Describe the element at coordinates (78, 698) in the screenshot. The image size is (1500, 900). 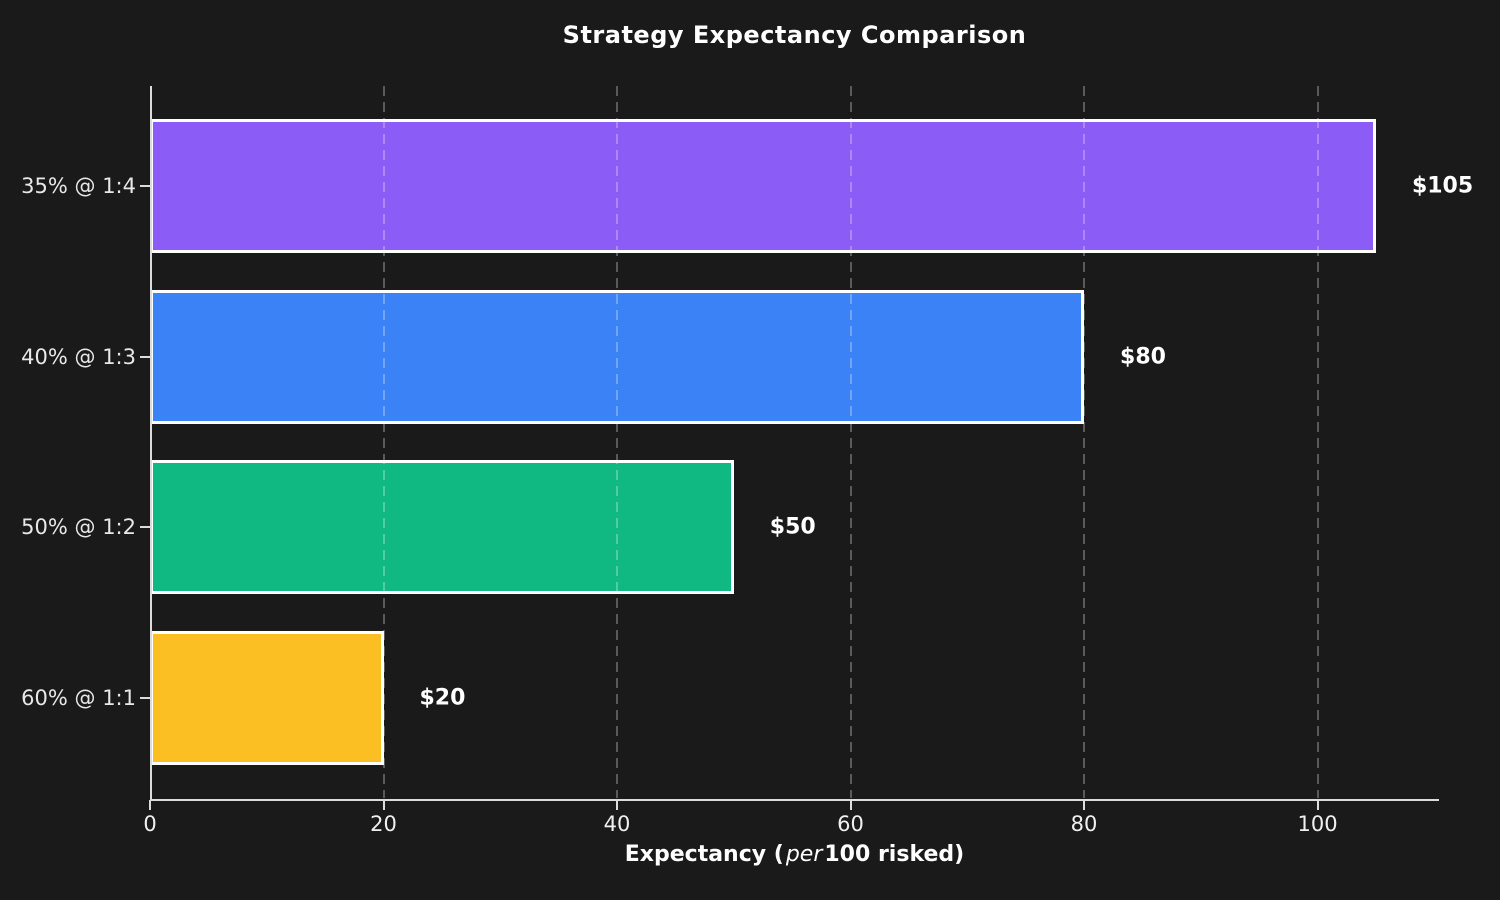
I see `y-tick-label: 60% @ 1:1` at that location.